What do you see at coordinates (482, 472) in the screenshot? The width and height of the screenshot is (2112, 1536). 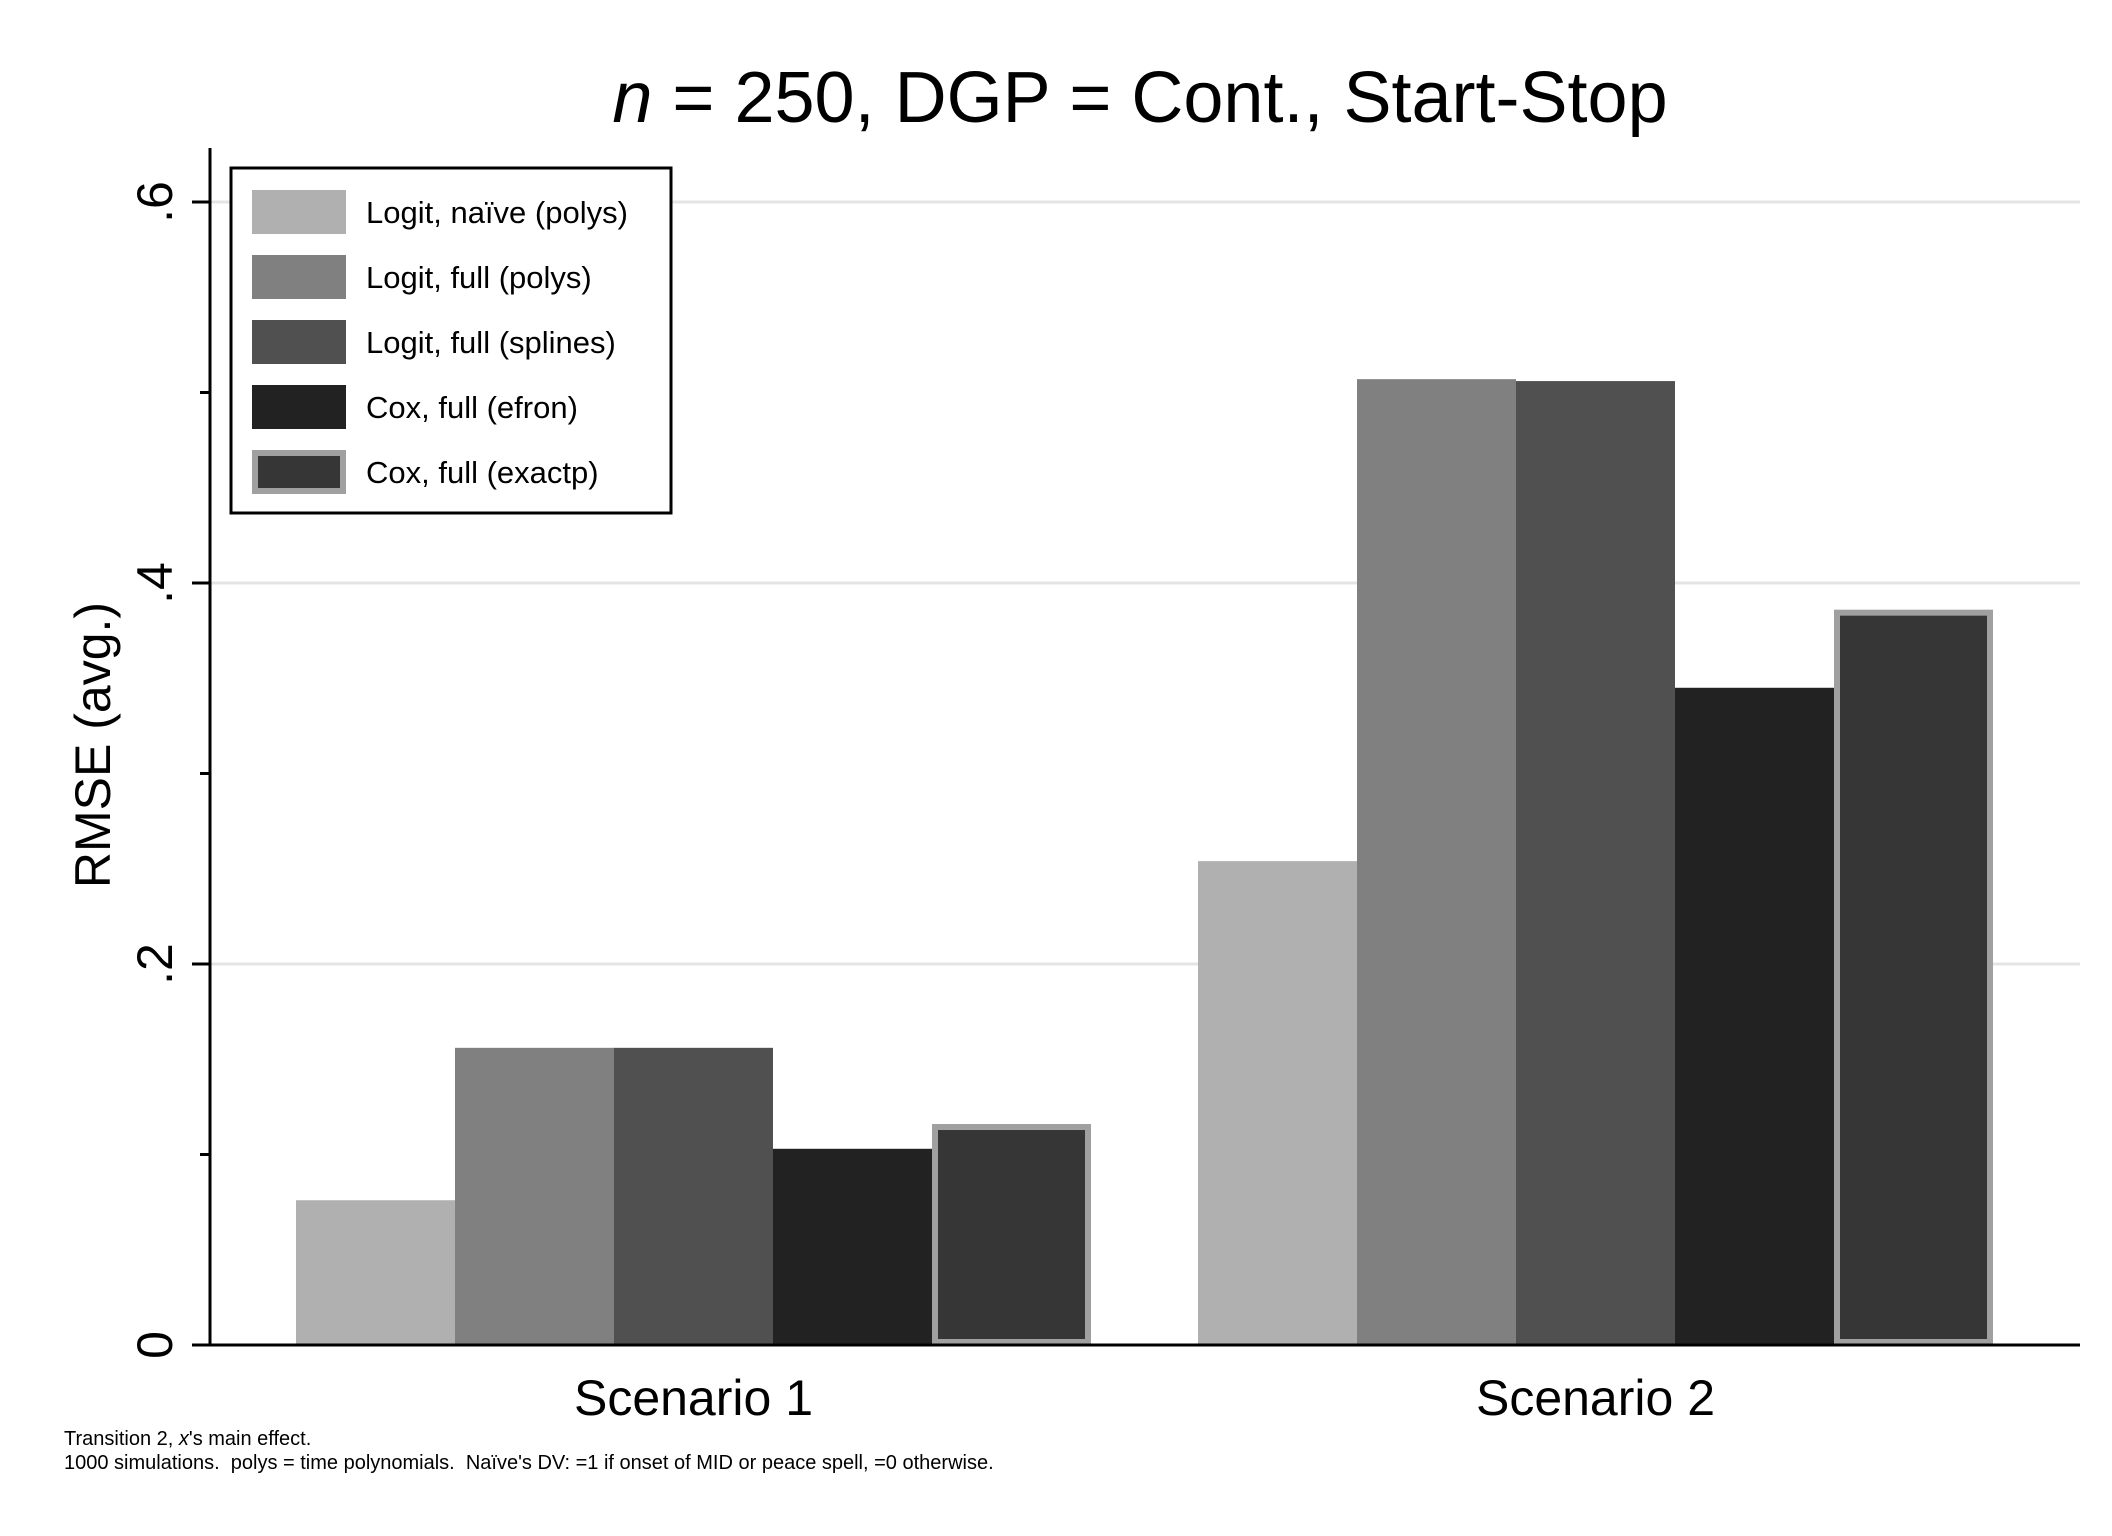 I see `legend-label: Cox, full (exactp)` at bounding box center [482, 472].